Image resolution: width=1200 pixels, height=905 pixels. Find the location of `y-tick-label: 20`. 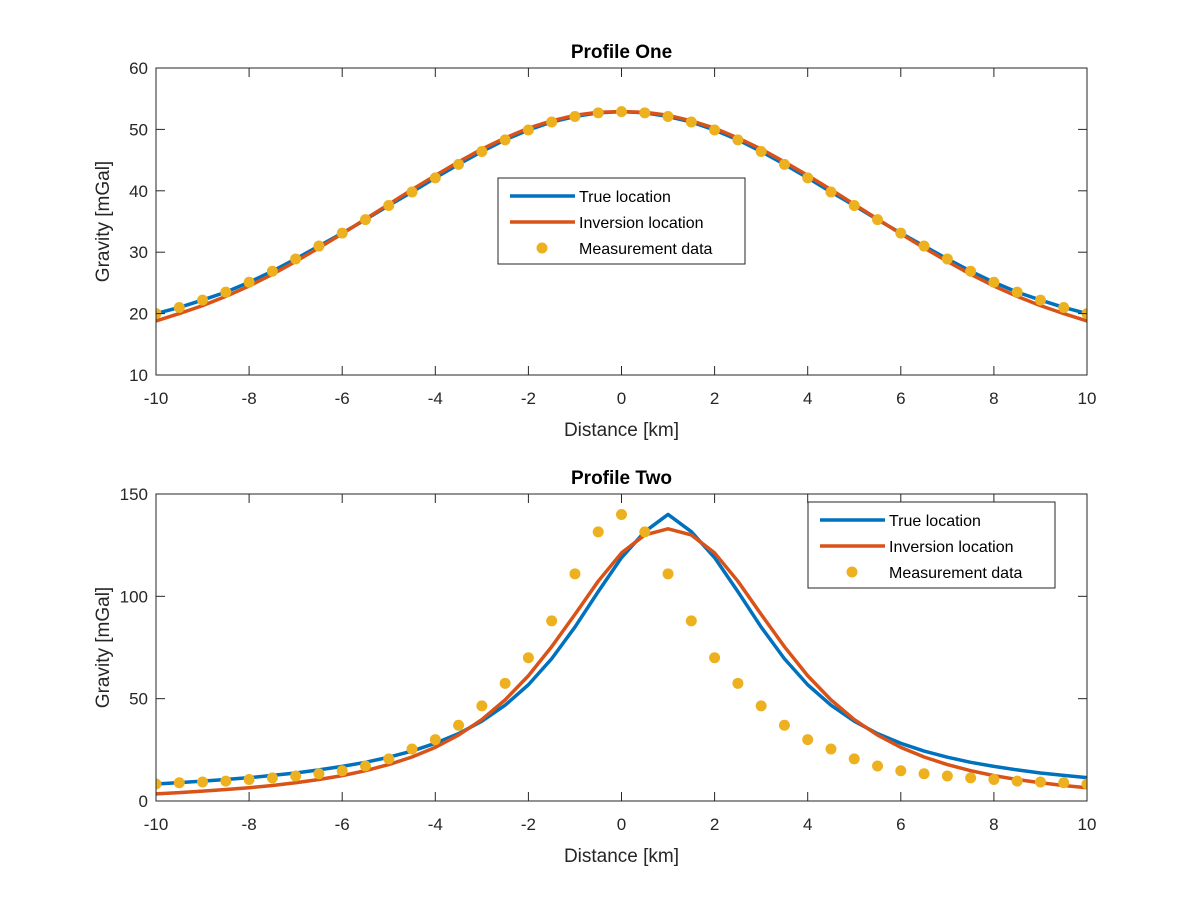

y-tick-label: 20 is located at coordinates (138, 314).